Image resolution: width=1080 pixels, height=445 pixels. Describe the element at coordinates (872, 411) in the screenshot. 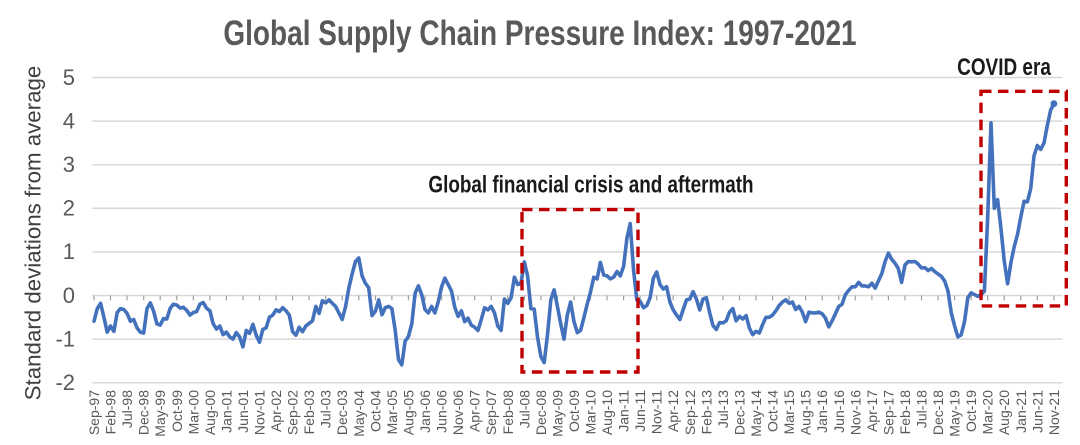

I see `svg-text: Apr-17` at that location.